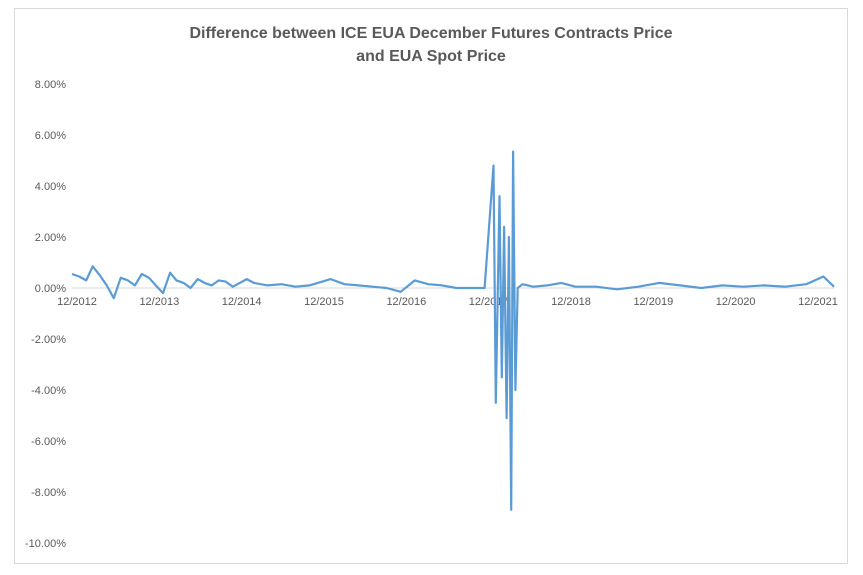  I want to click on x-tick-label: 12/2014, so click(242, 302).